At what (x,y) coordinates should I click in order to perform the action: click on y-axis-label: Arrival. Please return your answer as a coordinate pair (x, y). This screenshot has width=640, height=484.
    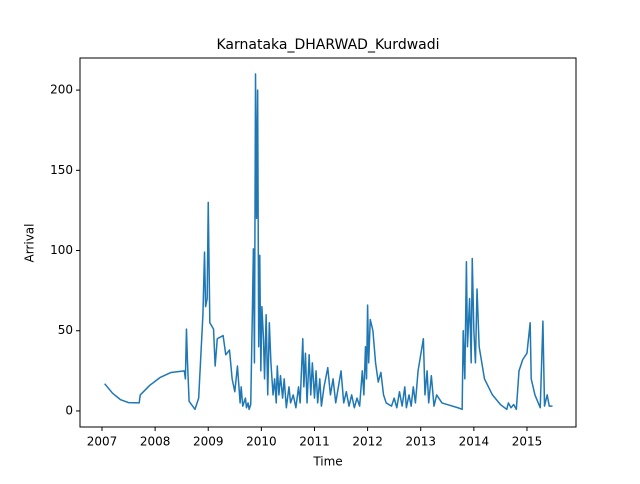
    Looking at the image, I should click on (30, 243).